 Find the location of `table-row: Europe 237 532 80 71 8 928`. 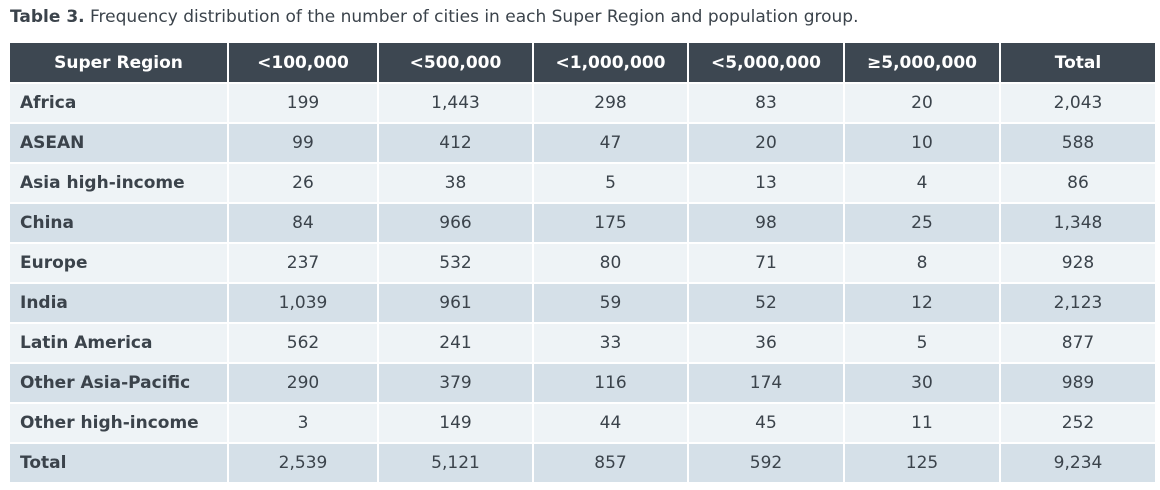

table-row: Europe 237 532 80 71 8 928 is located at coordinates (582, 262).